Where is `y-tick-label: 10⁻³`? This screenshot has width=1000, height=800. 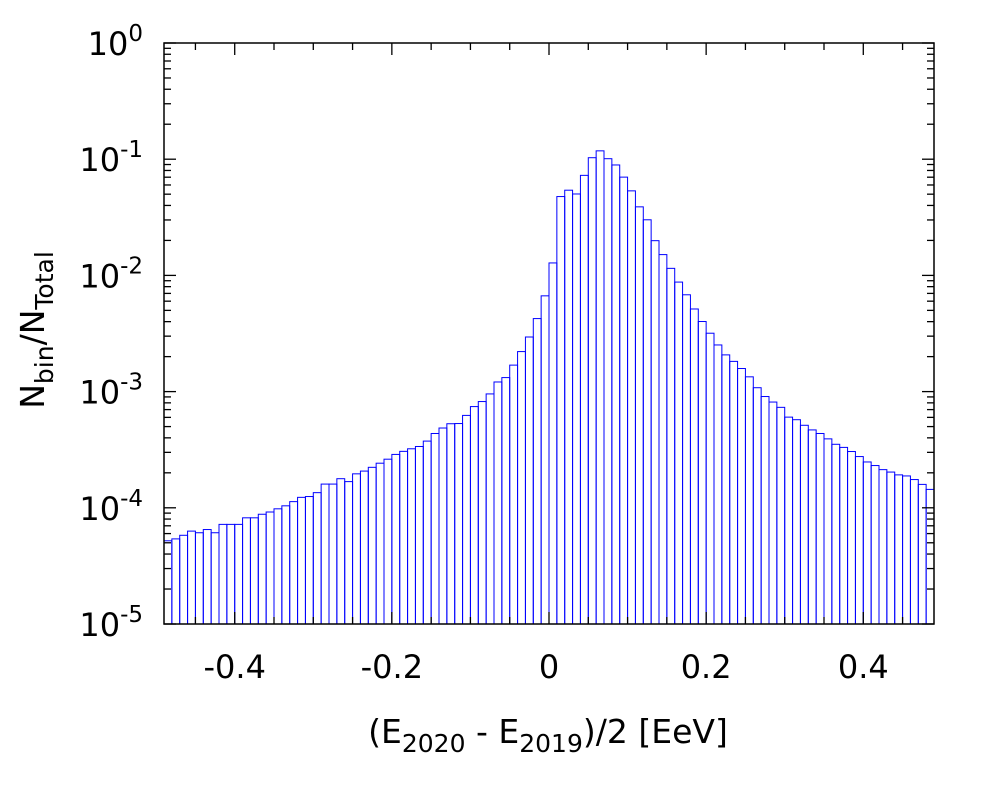 y-tick-label: 10⁻³ is located at coordinates (111, 391).